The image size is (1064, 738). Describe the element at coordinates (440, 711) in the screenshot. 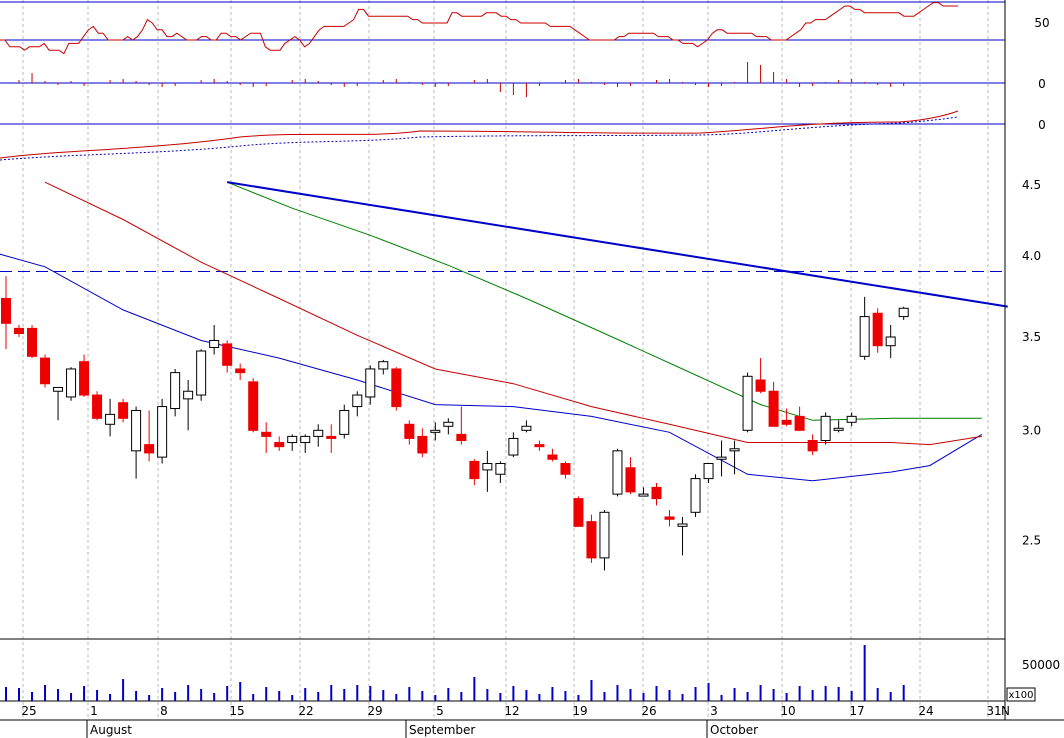

I see `day-label: 5` at that location.